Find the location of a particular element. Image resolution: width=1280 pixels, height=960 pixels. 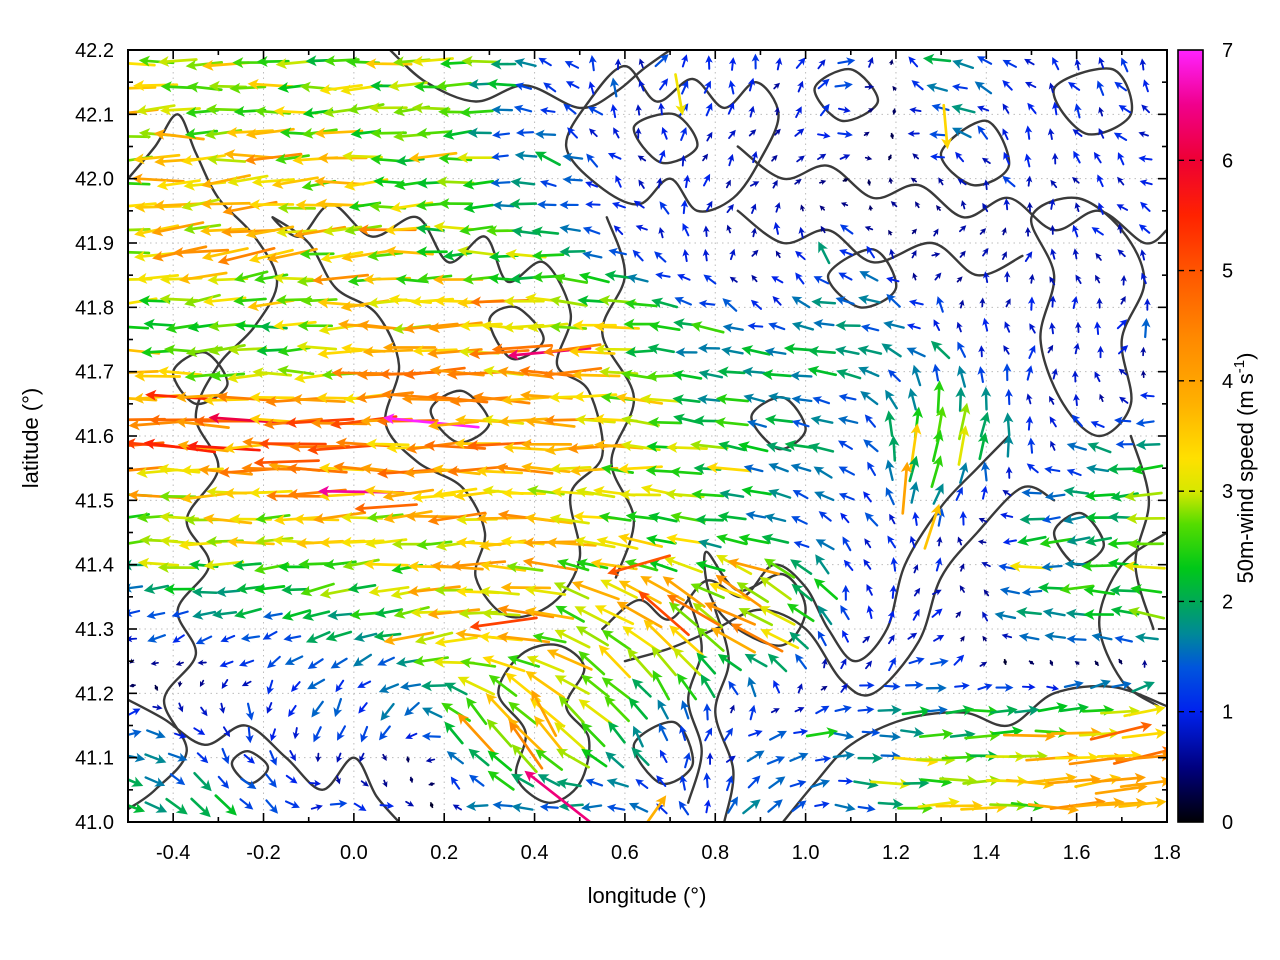

colorbar-tick-label: 4 is located at coordinates (1227, 382).